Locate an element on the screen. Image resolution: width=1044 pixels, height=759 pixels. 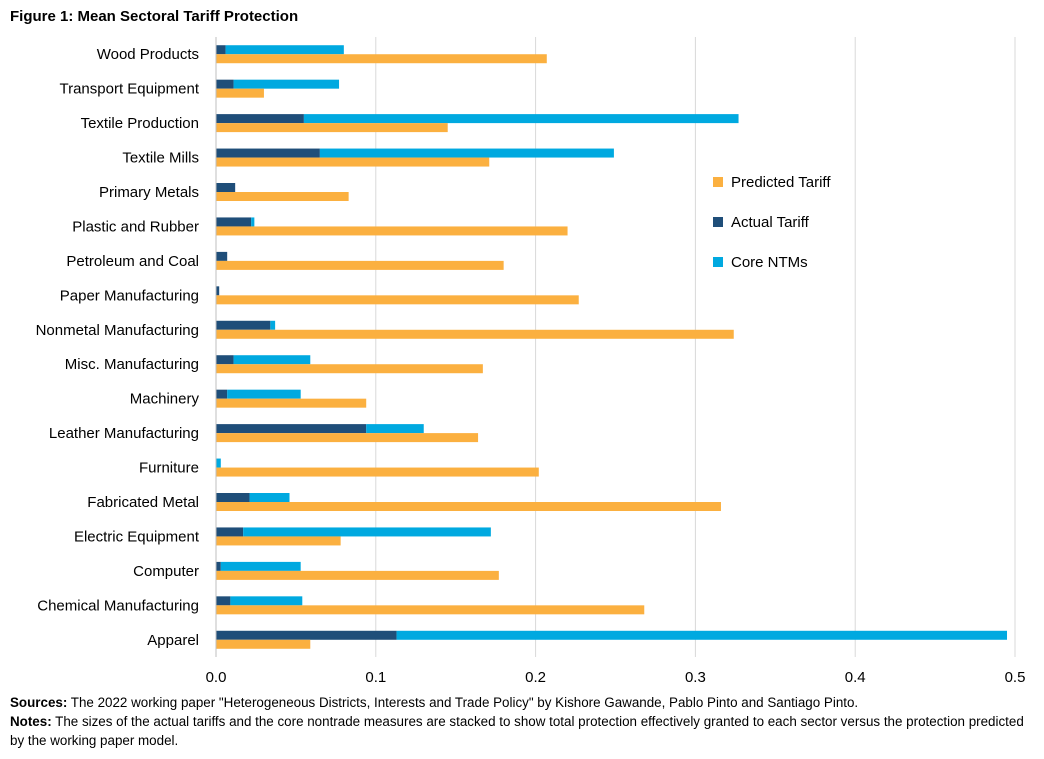
x-tick-label: 0.1 is located at coordinates (375, 677).